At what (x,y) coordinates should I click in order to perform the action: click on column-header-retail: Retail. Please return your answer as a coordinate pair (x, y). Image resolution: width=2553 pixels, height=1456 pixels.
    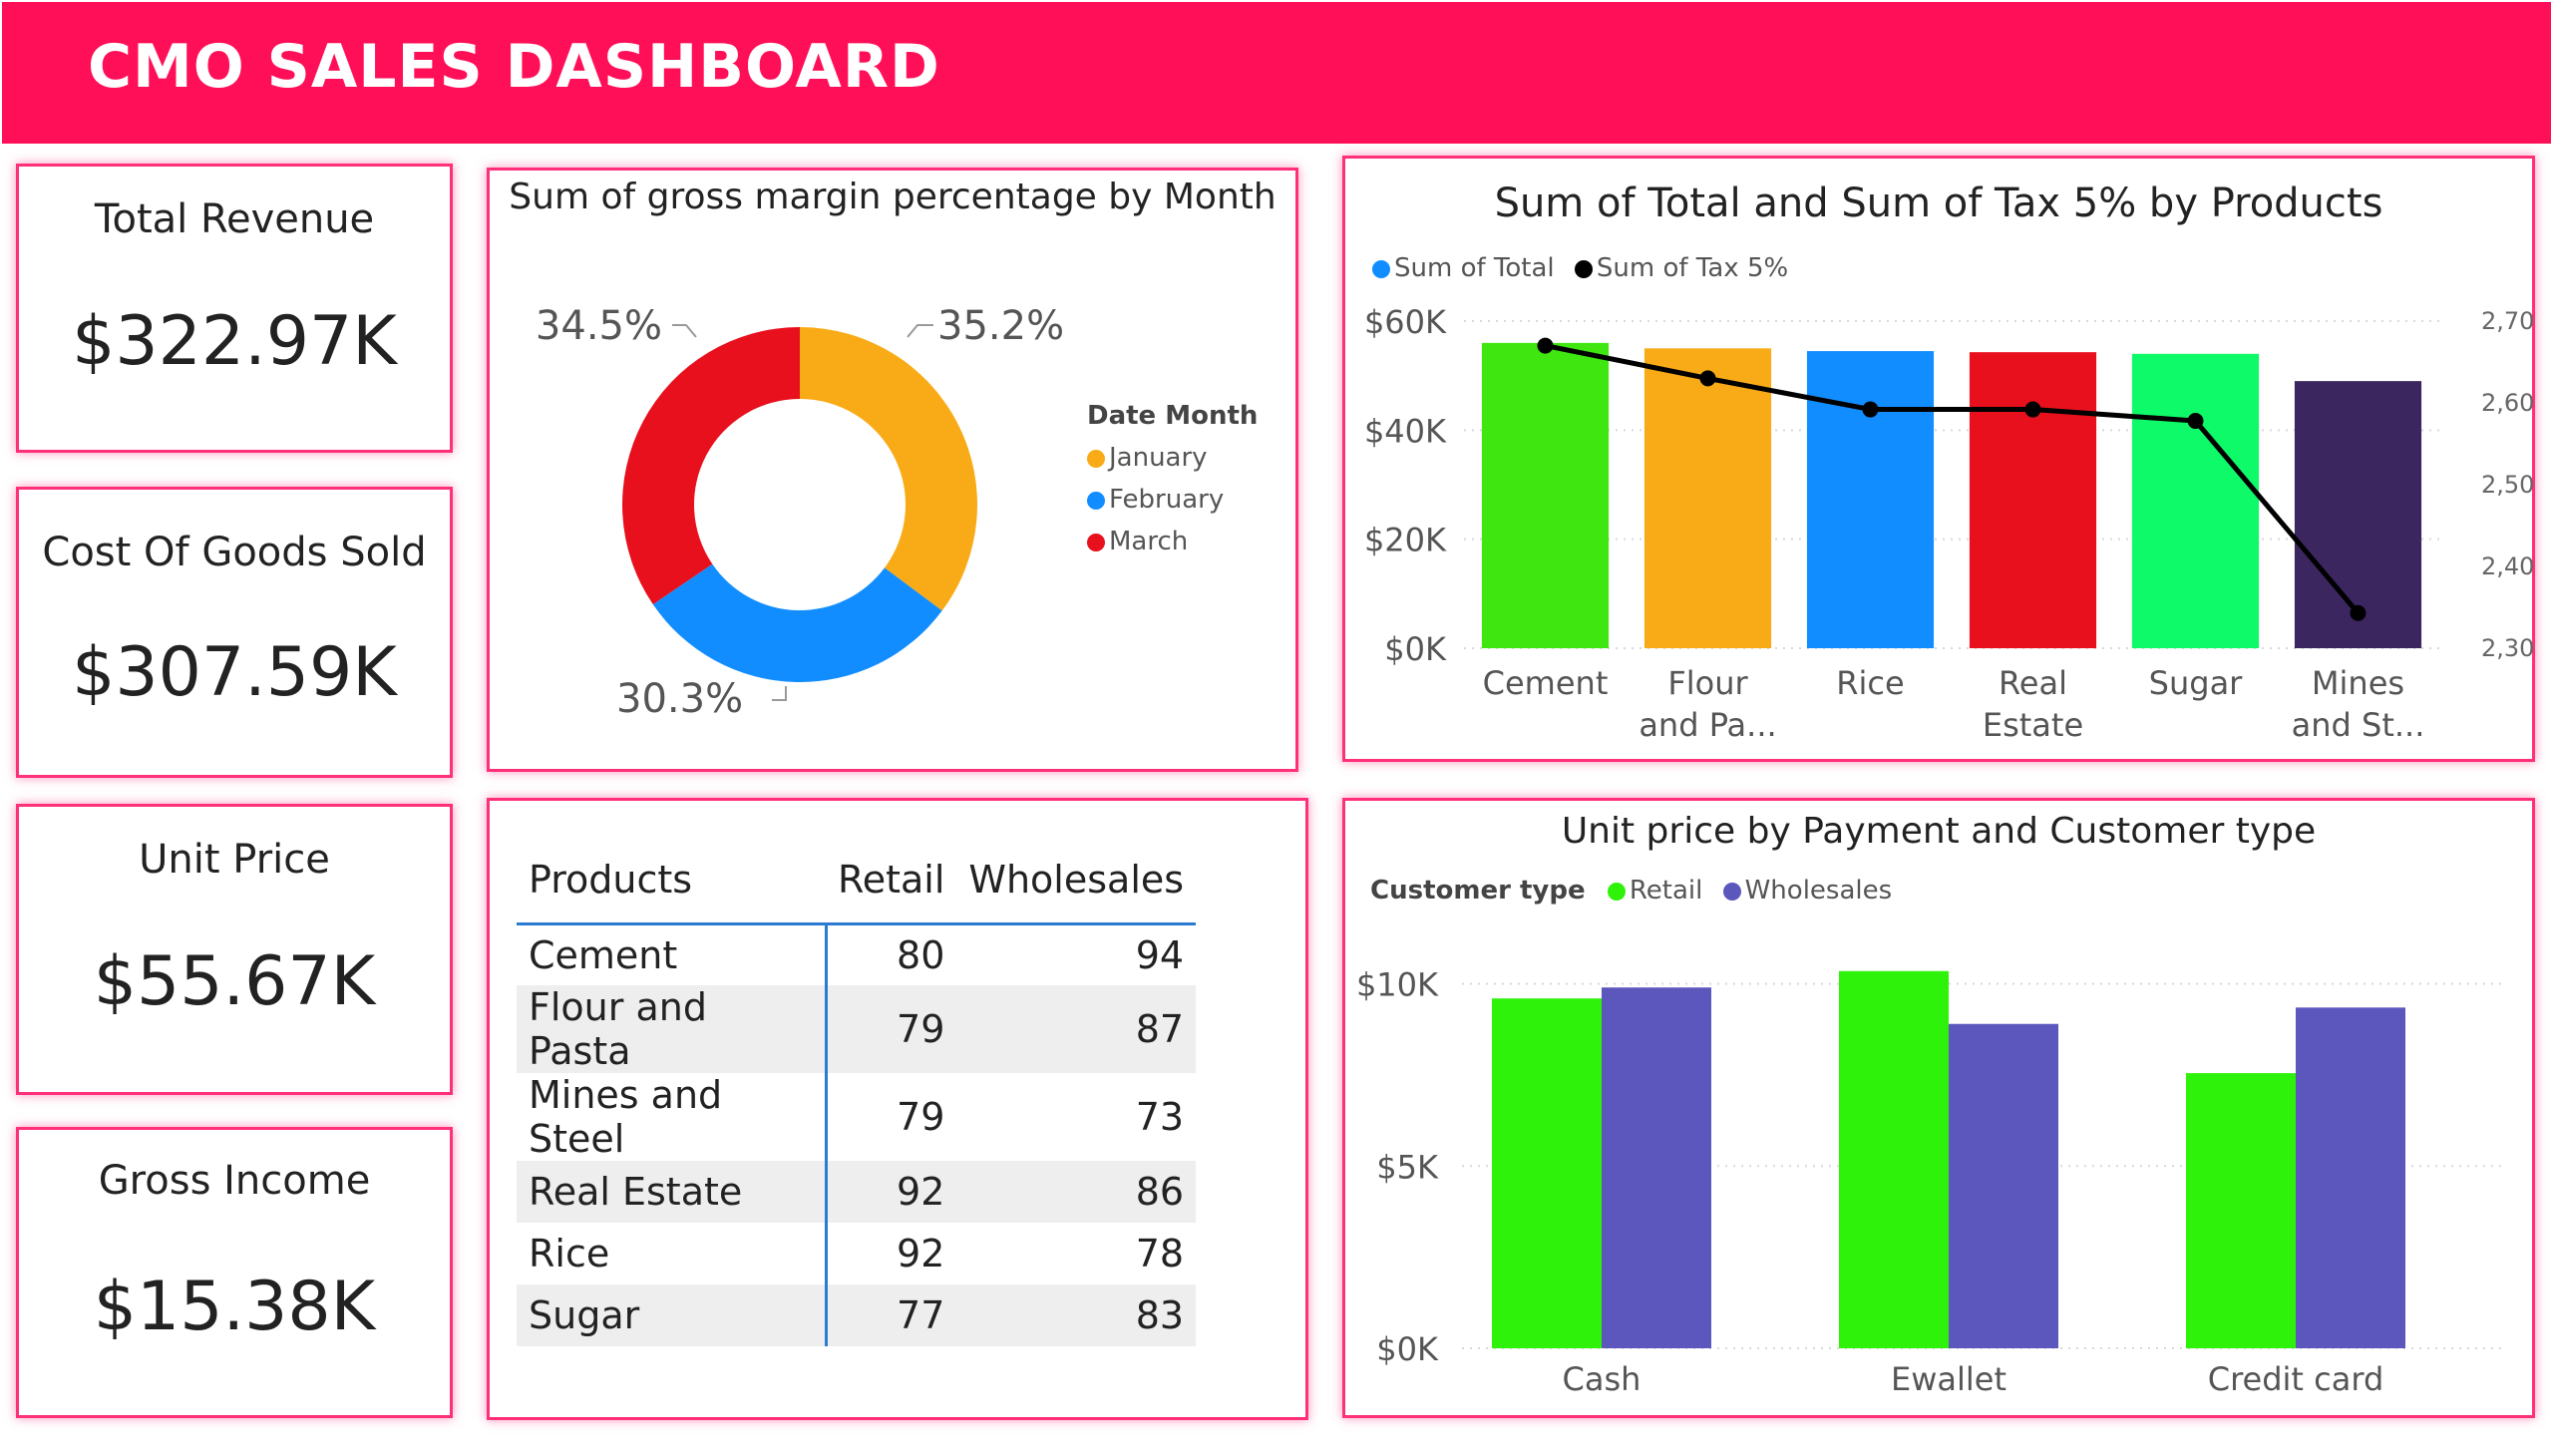
    Looking at the image, I should click on (892, 880).